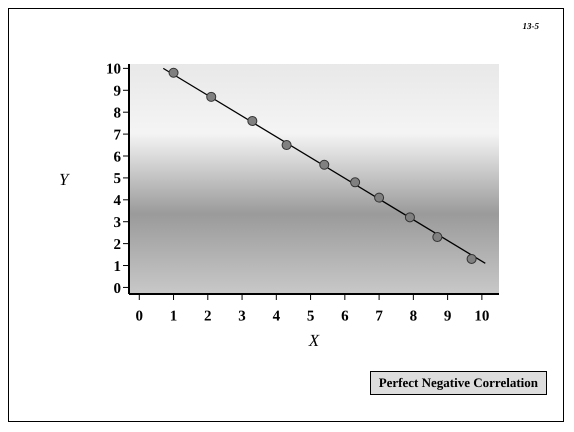 This screenshot has height=432, width=574. Describe the element at coordinates (242, 316) in the screenshot. I see `x-tick-label: 3` at that location.